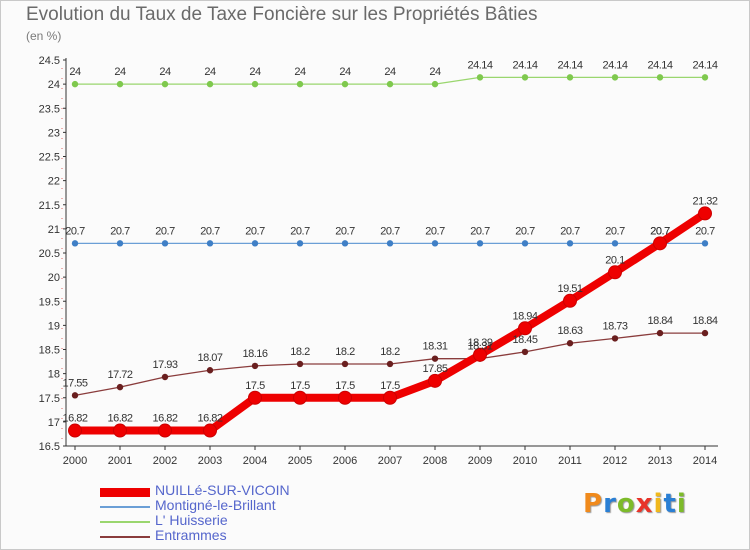 The width and height of the screenshot is (750, 550). Describe the element at coordinates (255, 386) in the screenshot. I see `data-label: 17.5` at that location.